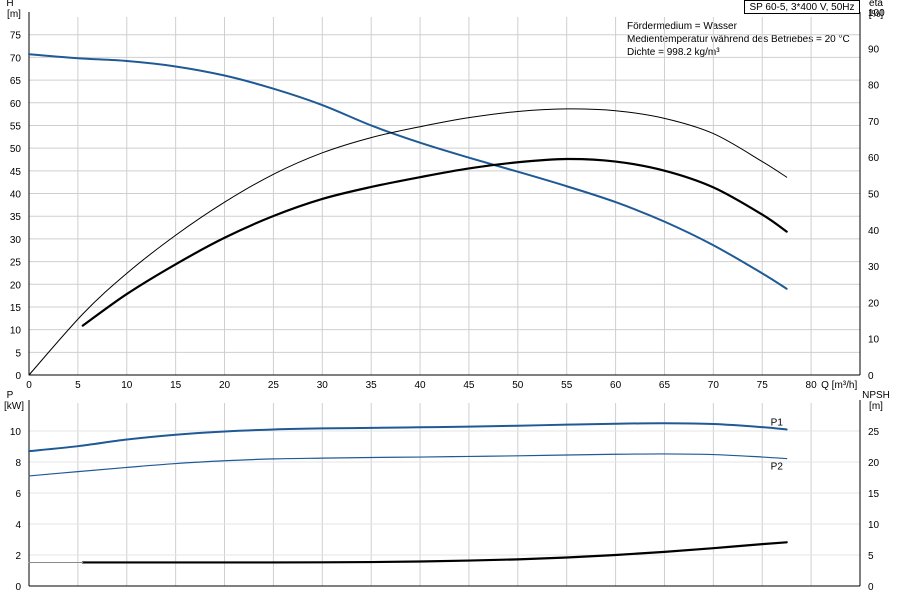  I want to click on y-left-tick-label: 45, so click(16, 172).